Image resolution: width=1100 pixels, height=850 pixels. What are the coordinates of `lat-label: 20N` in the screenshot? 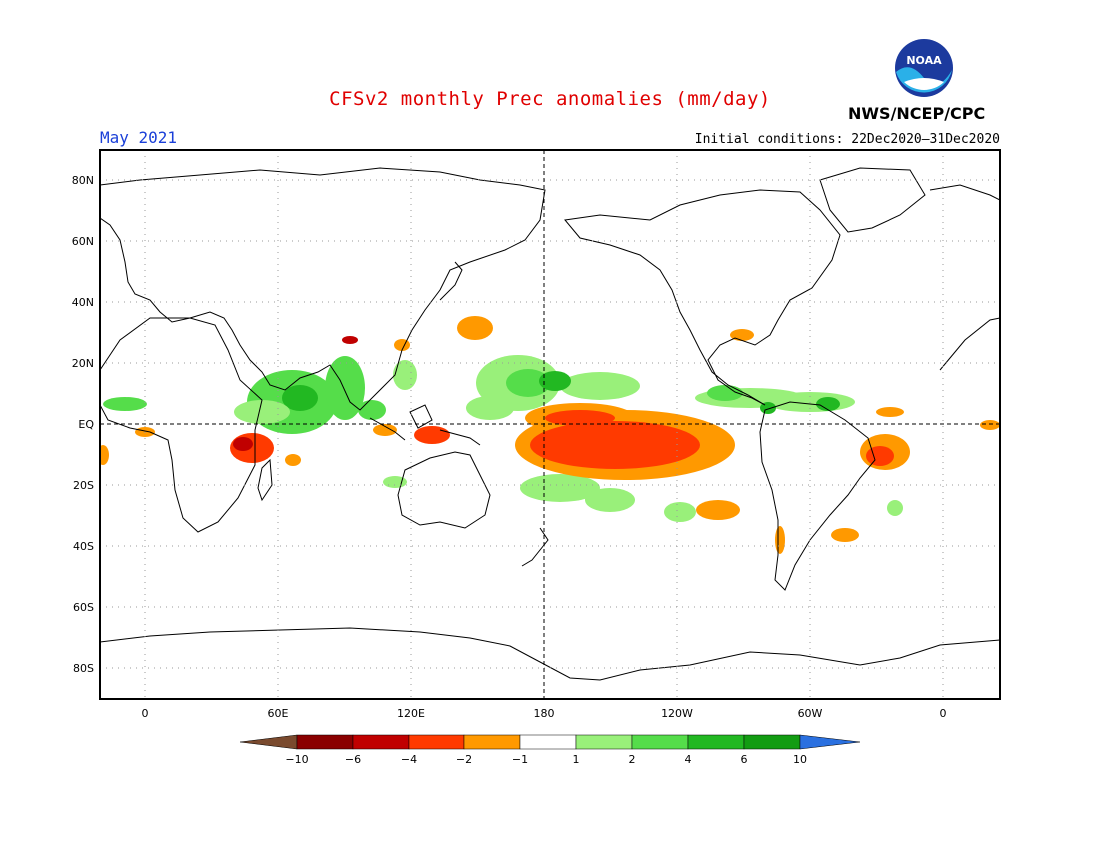 It's located at (83, 363).